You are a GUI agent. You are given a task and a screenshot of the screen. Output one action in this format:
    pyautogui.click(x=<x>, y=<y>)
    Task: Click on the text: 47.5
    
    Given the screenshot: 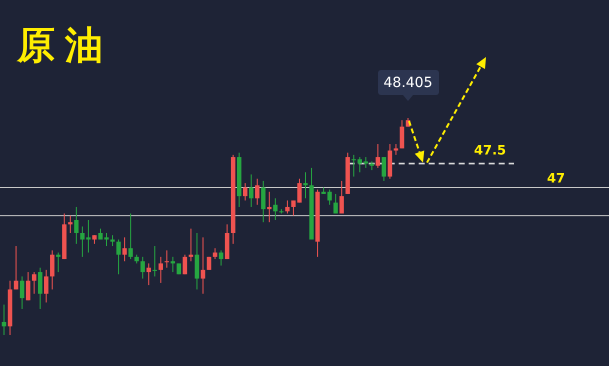 What is the action you would take?
    pyautogui.click(x=490, y=151)
    